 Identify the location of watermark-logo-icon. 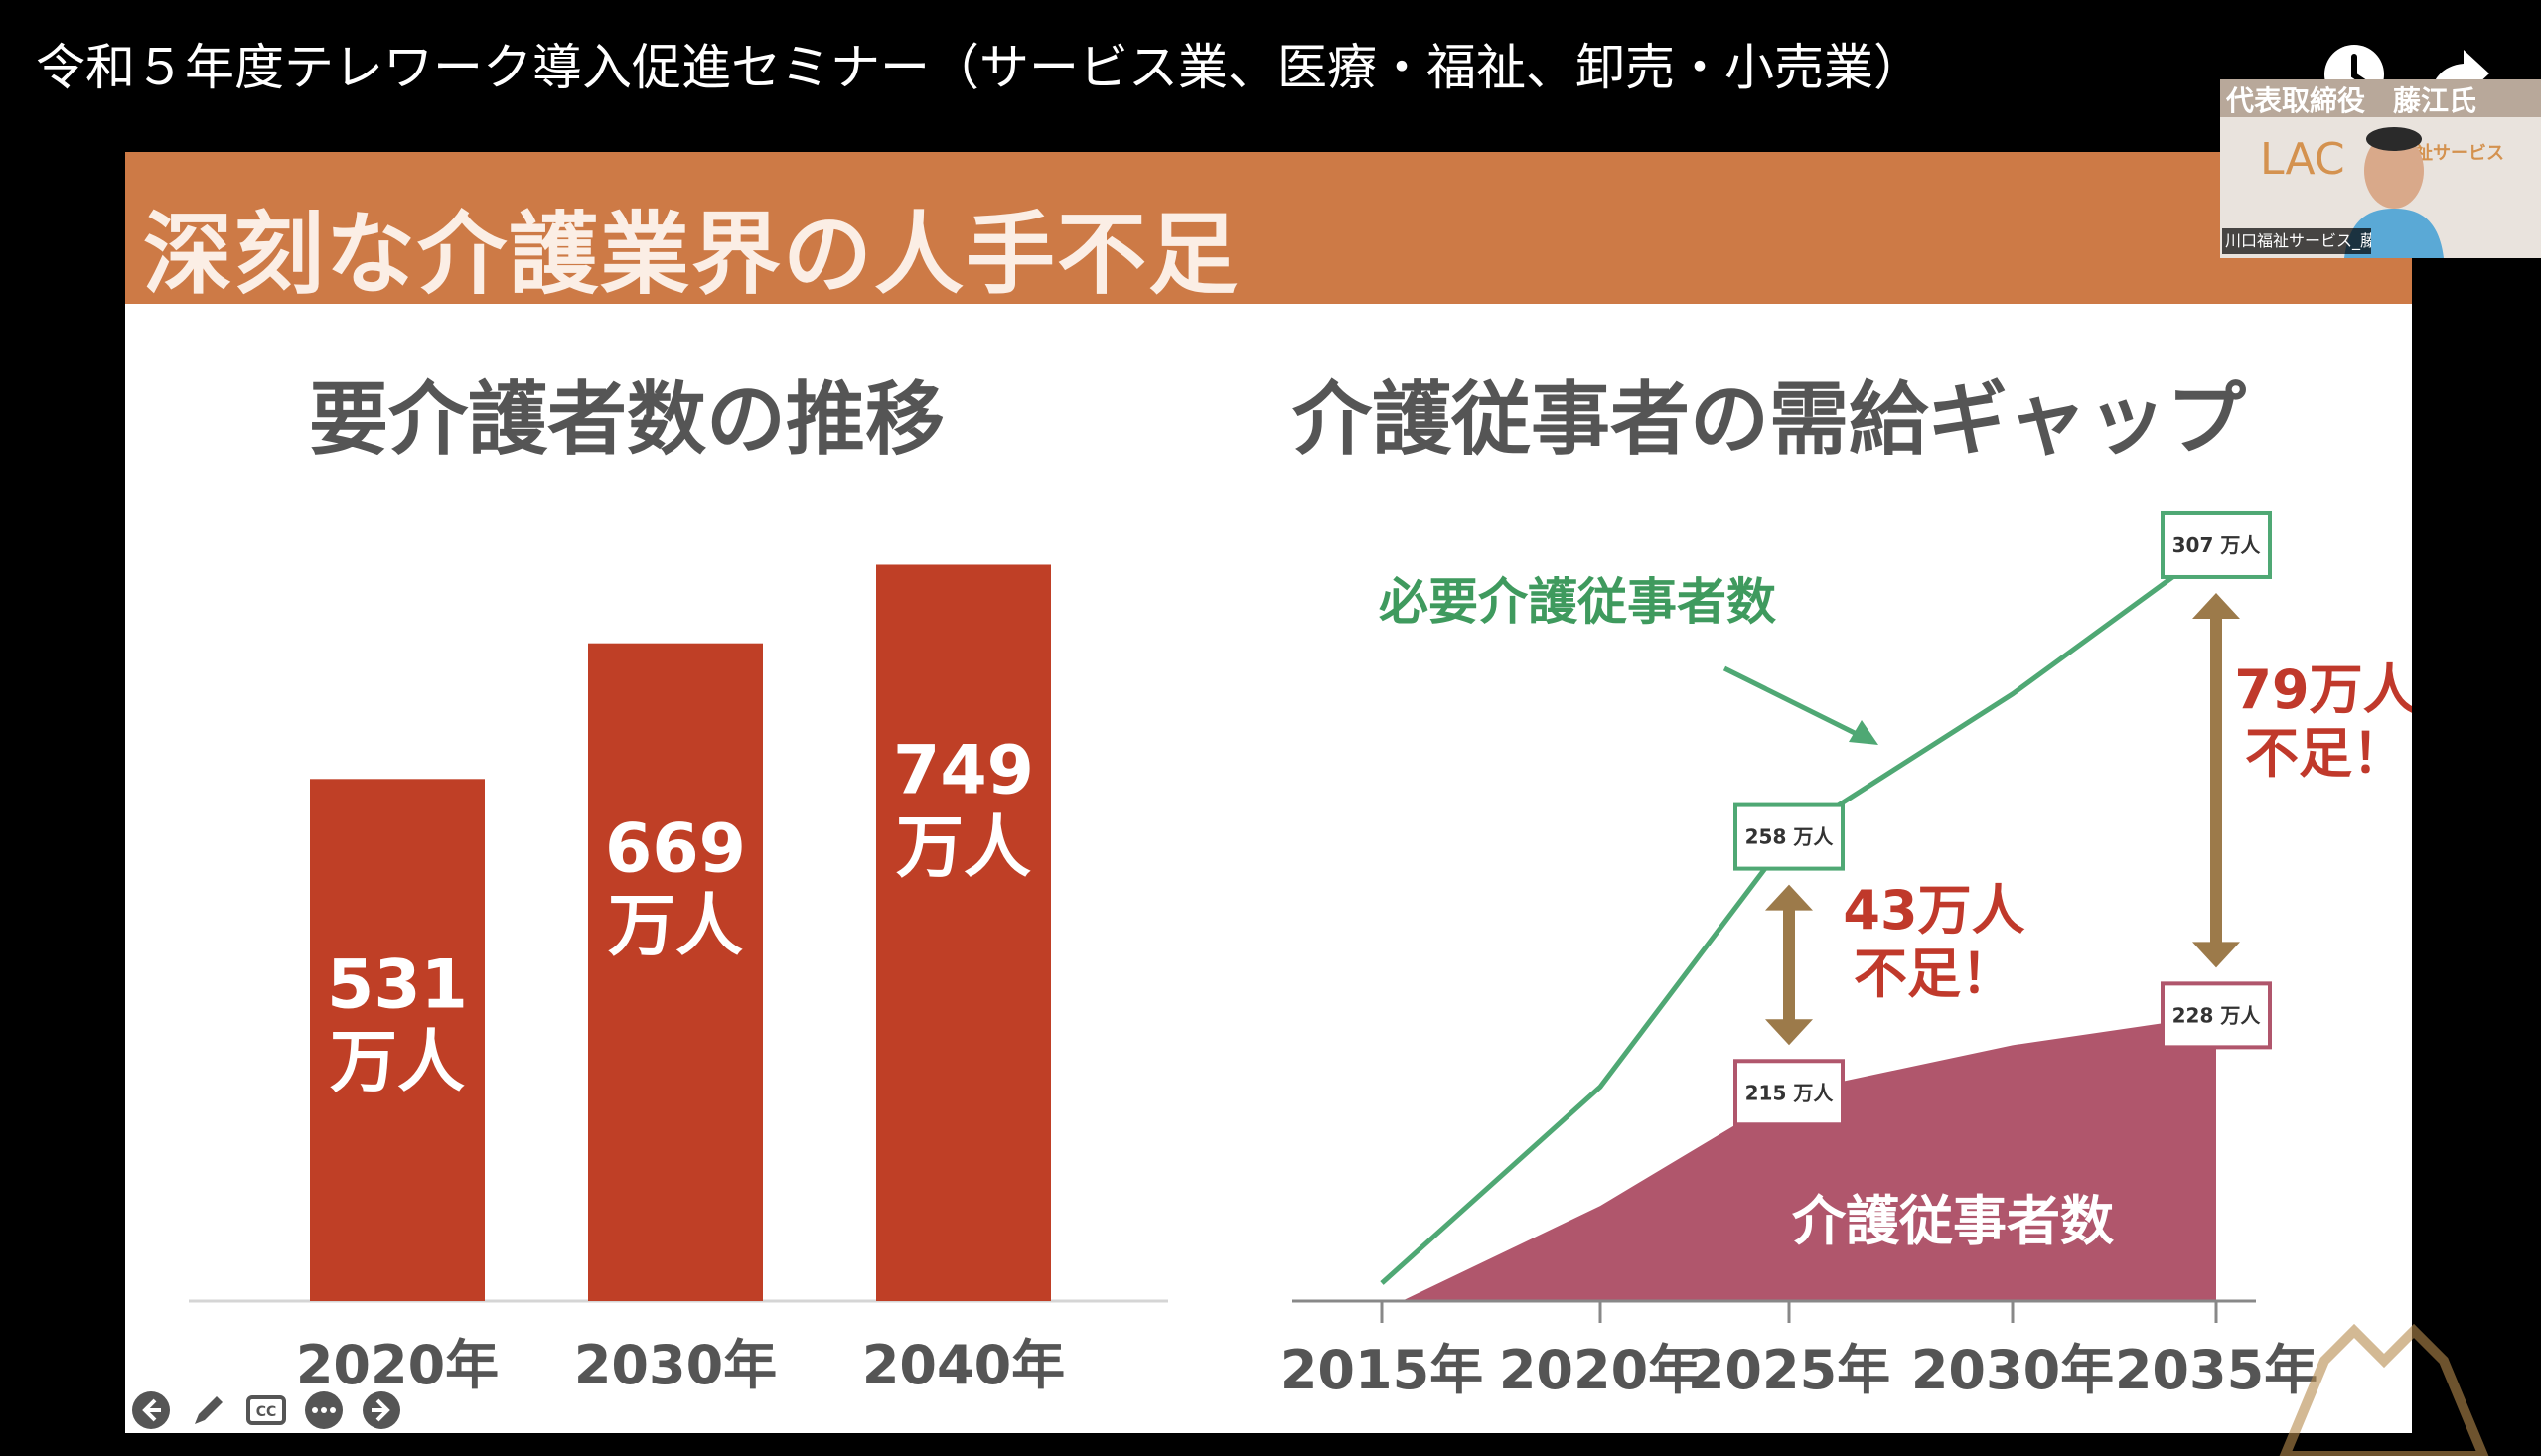
(2384, 1389).